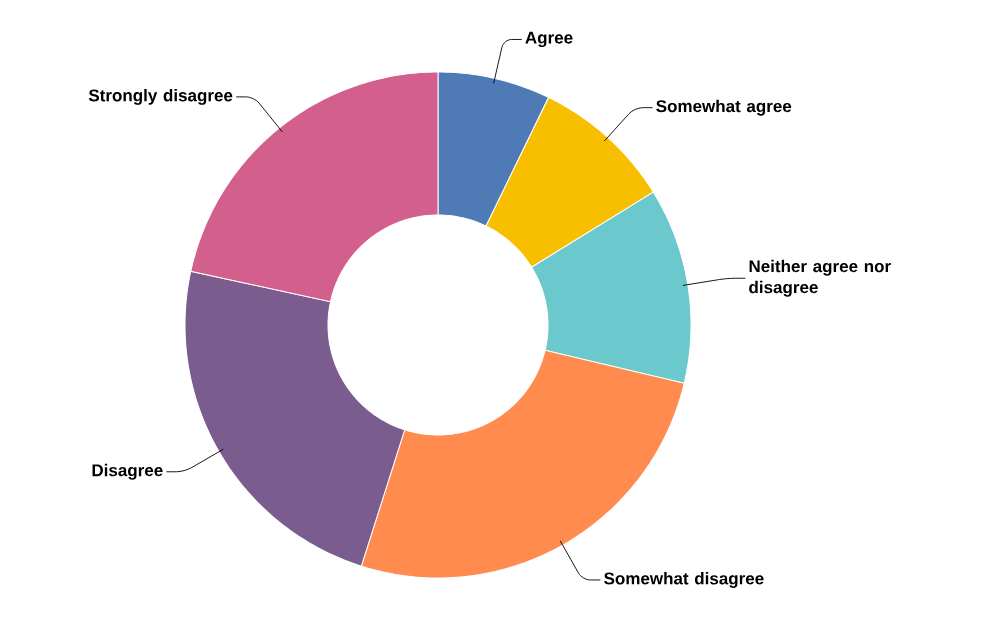  What do you see at coordinates (820, 278) in the screenshot?
I see `slice-label: Neither agree nor disagree` at bounding box center [820, 278].